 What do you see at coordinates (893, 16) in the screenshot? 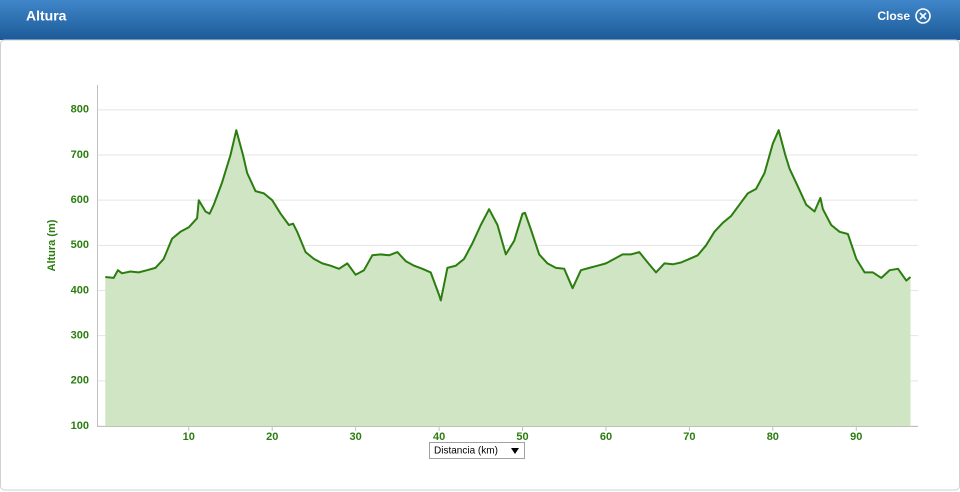
I see `close-label: Close` at bounding box center [893, 16].